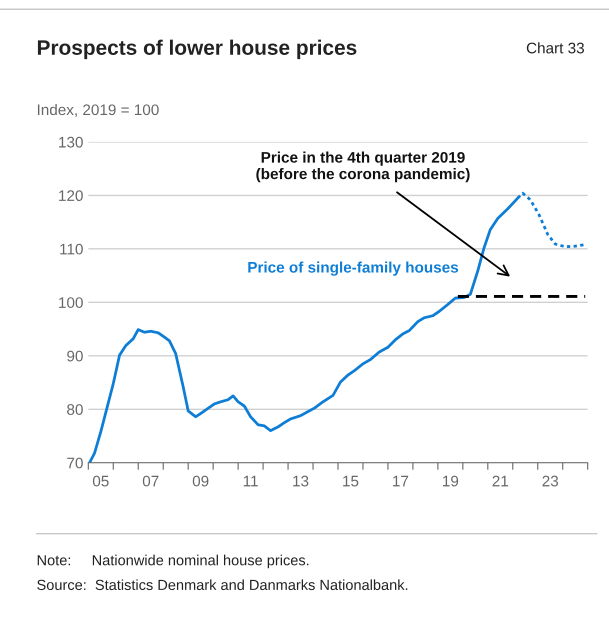 The image size is (609, 617). What do you see at coordinates (71, 196) in the screenshot?
I see `y-tick-label: 120` at bounding box center [71, 196].